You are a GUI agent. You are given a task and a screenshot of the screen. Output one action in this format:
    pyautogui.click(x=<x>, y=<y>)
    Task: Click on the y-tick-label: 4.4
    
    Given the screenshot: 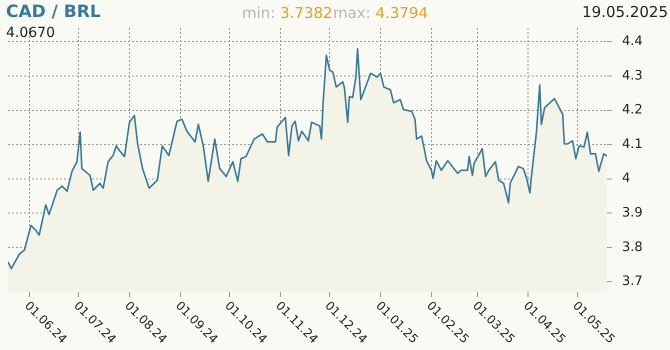 What is the action you would take?
    pyautogui.click(x=632, y=42)
    